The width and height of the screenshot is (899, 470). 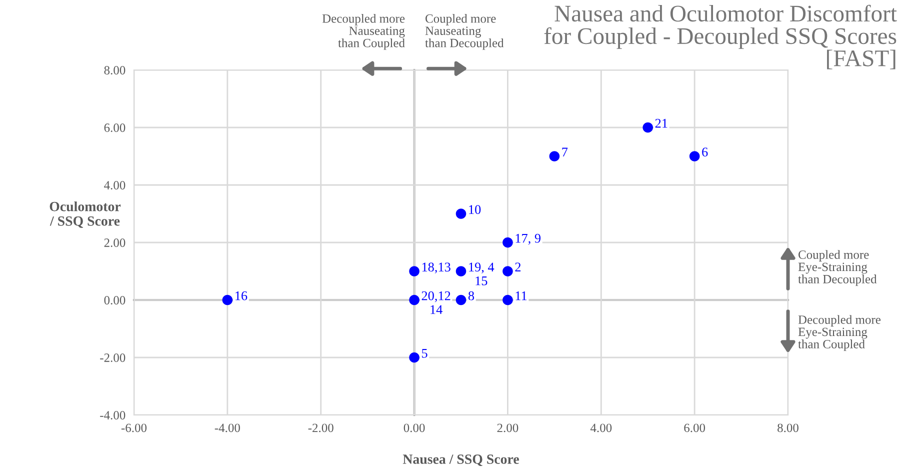 I want to click on y-axis-title: Oculomotor / SSQ Score, so click(x=85, y=214).